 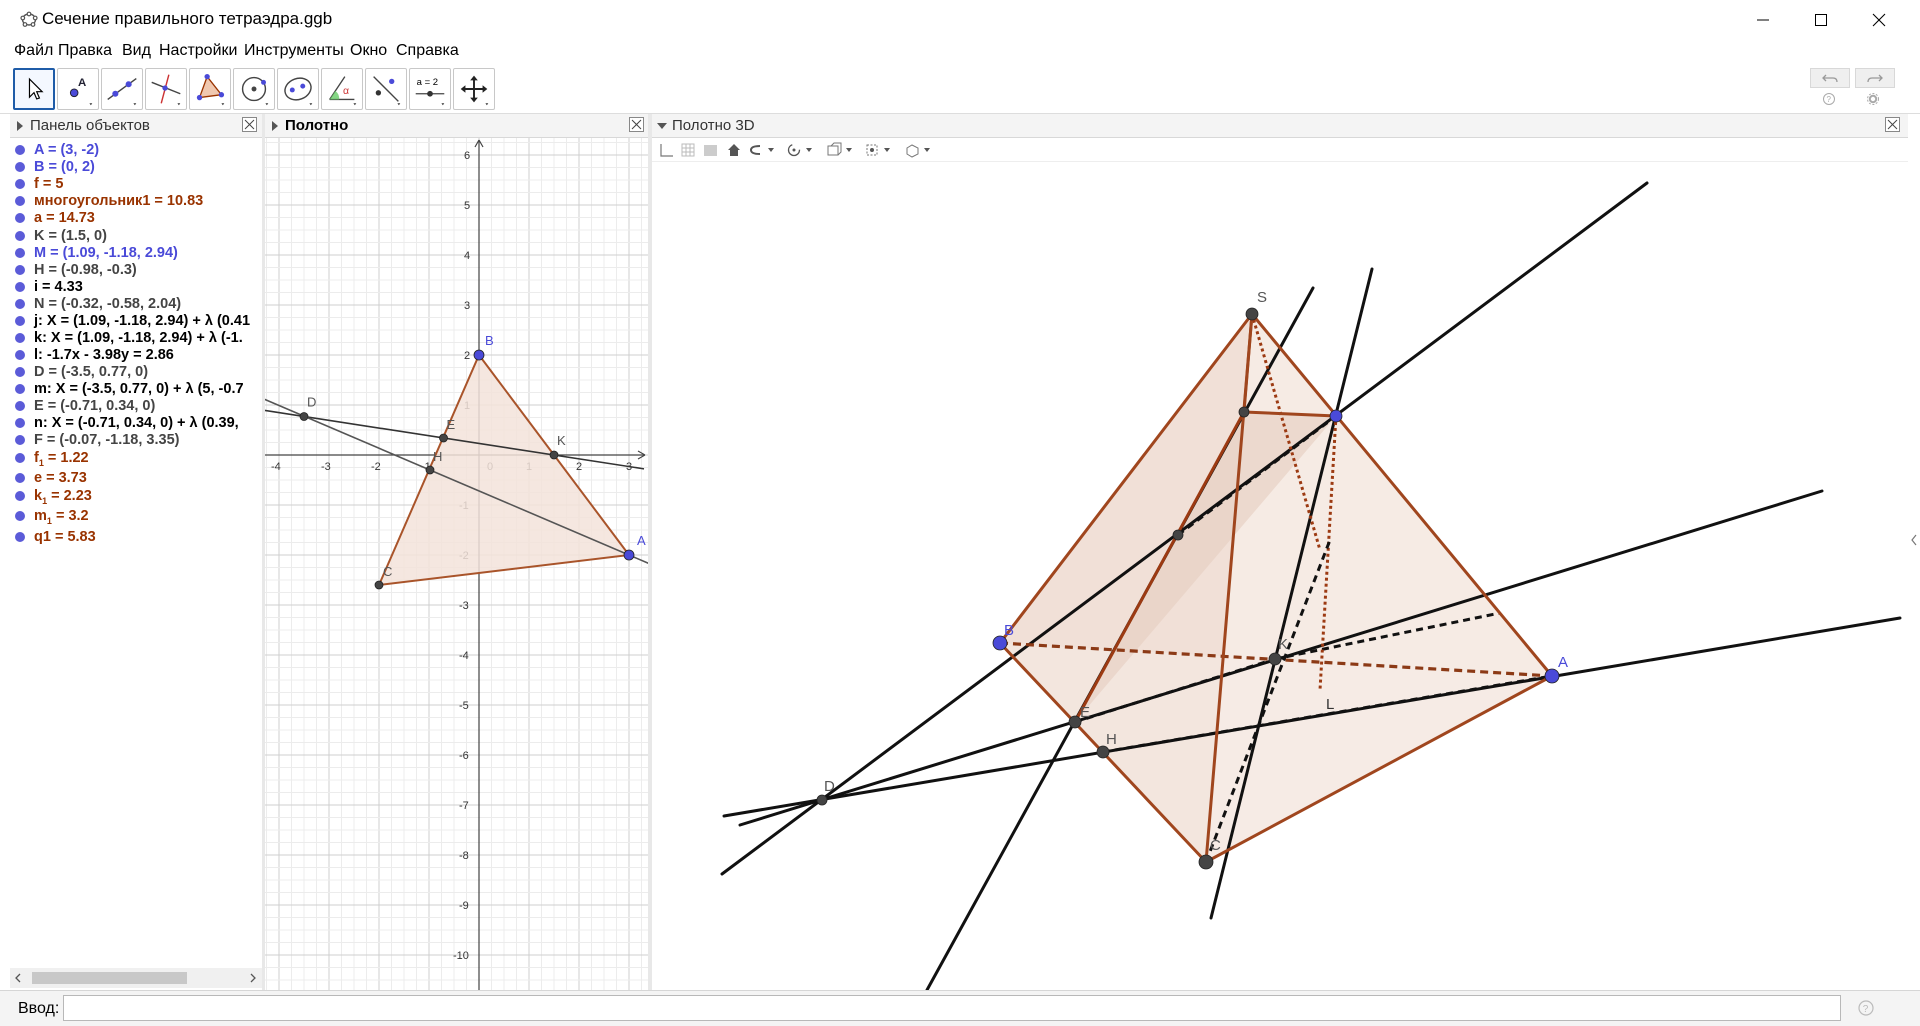 What do you see at coordinates (801, 150) in the screenshot?
I see `animation-icon` at bounding box center [801, 150].